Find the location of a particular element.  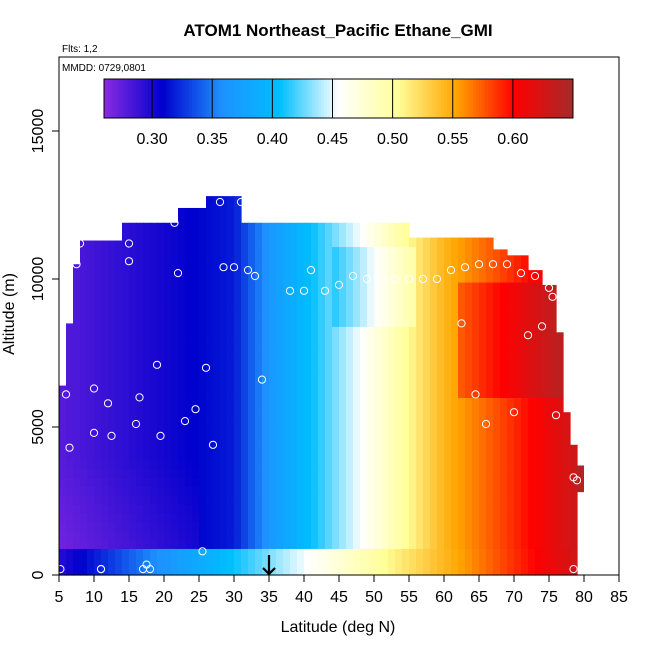

heatmap-cell-2049 is located at coordinates (420, 269).